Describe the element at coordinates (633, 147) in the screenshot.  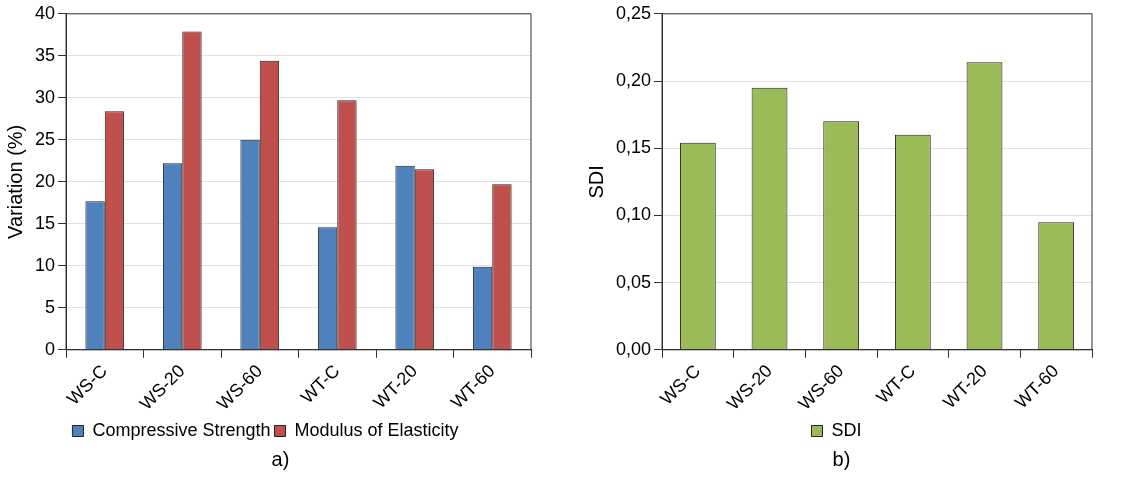
I see `y-tick-label: 0,15` at that location.